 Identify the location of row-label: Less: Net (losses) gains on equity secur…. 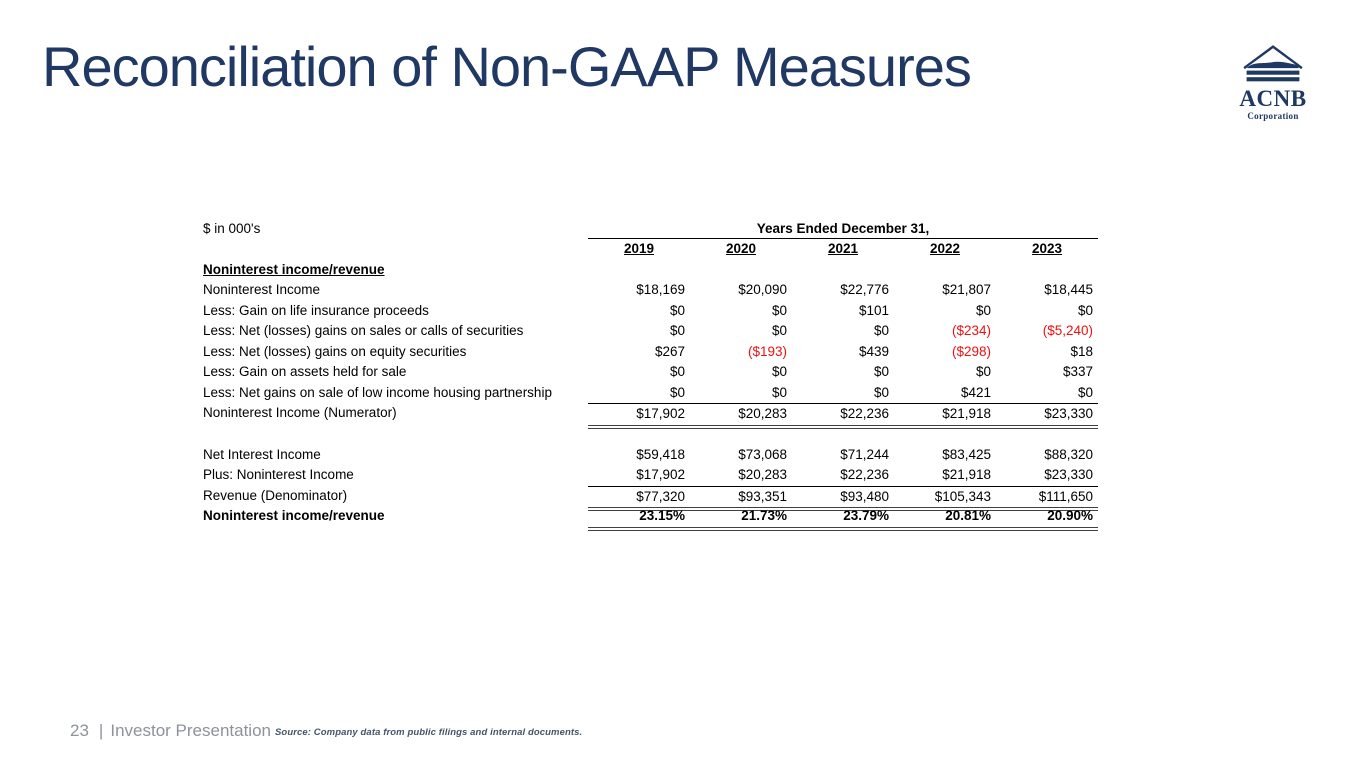
(335, 351).